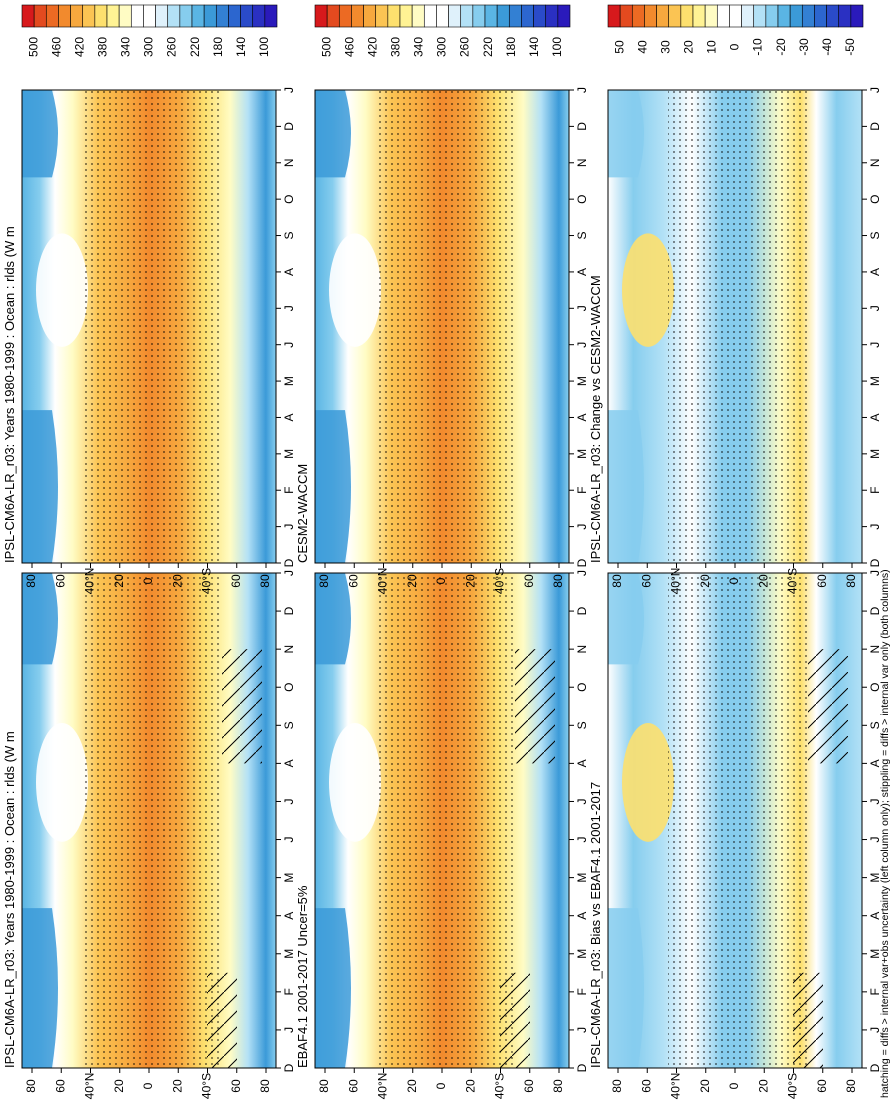 This screenshot has height=1102, width=895. Describe the element at coordinates (735, 30) in the screenshot. I see `colorbar: 50 40 30 20 10 0 -10 -20 -30 -40 -50` at that location.